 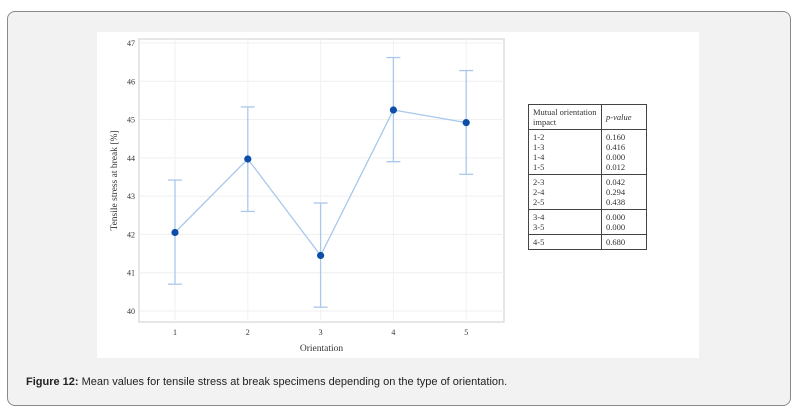 What do you see at coordinates (616, 192) in the screenshot?
I see `pvalue-cell: 0.294` at bounding box center [616, 192].